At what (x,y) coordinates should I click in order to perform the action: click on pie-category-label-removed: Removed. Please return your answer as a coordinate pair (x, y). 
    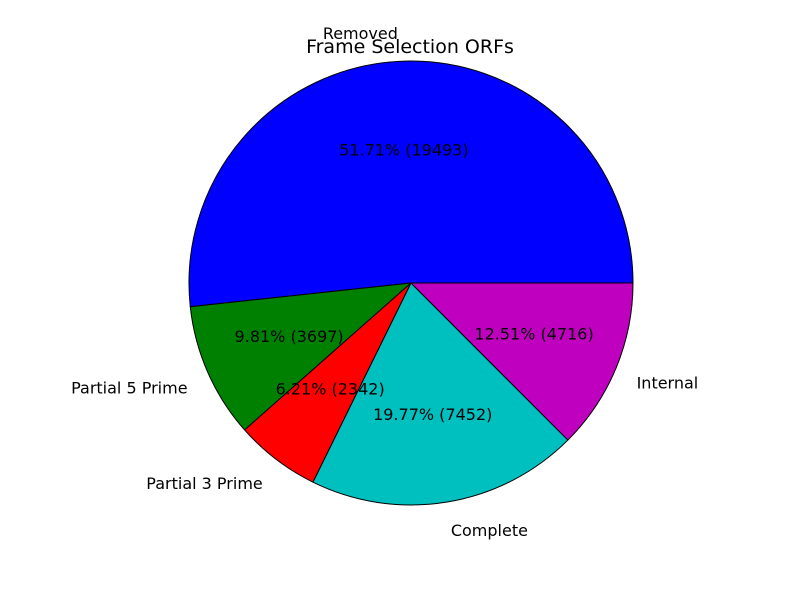
    Looking at the image, I should click on (360, 33).